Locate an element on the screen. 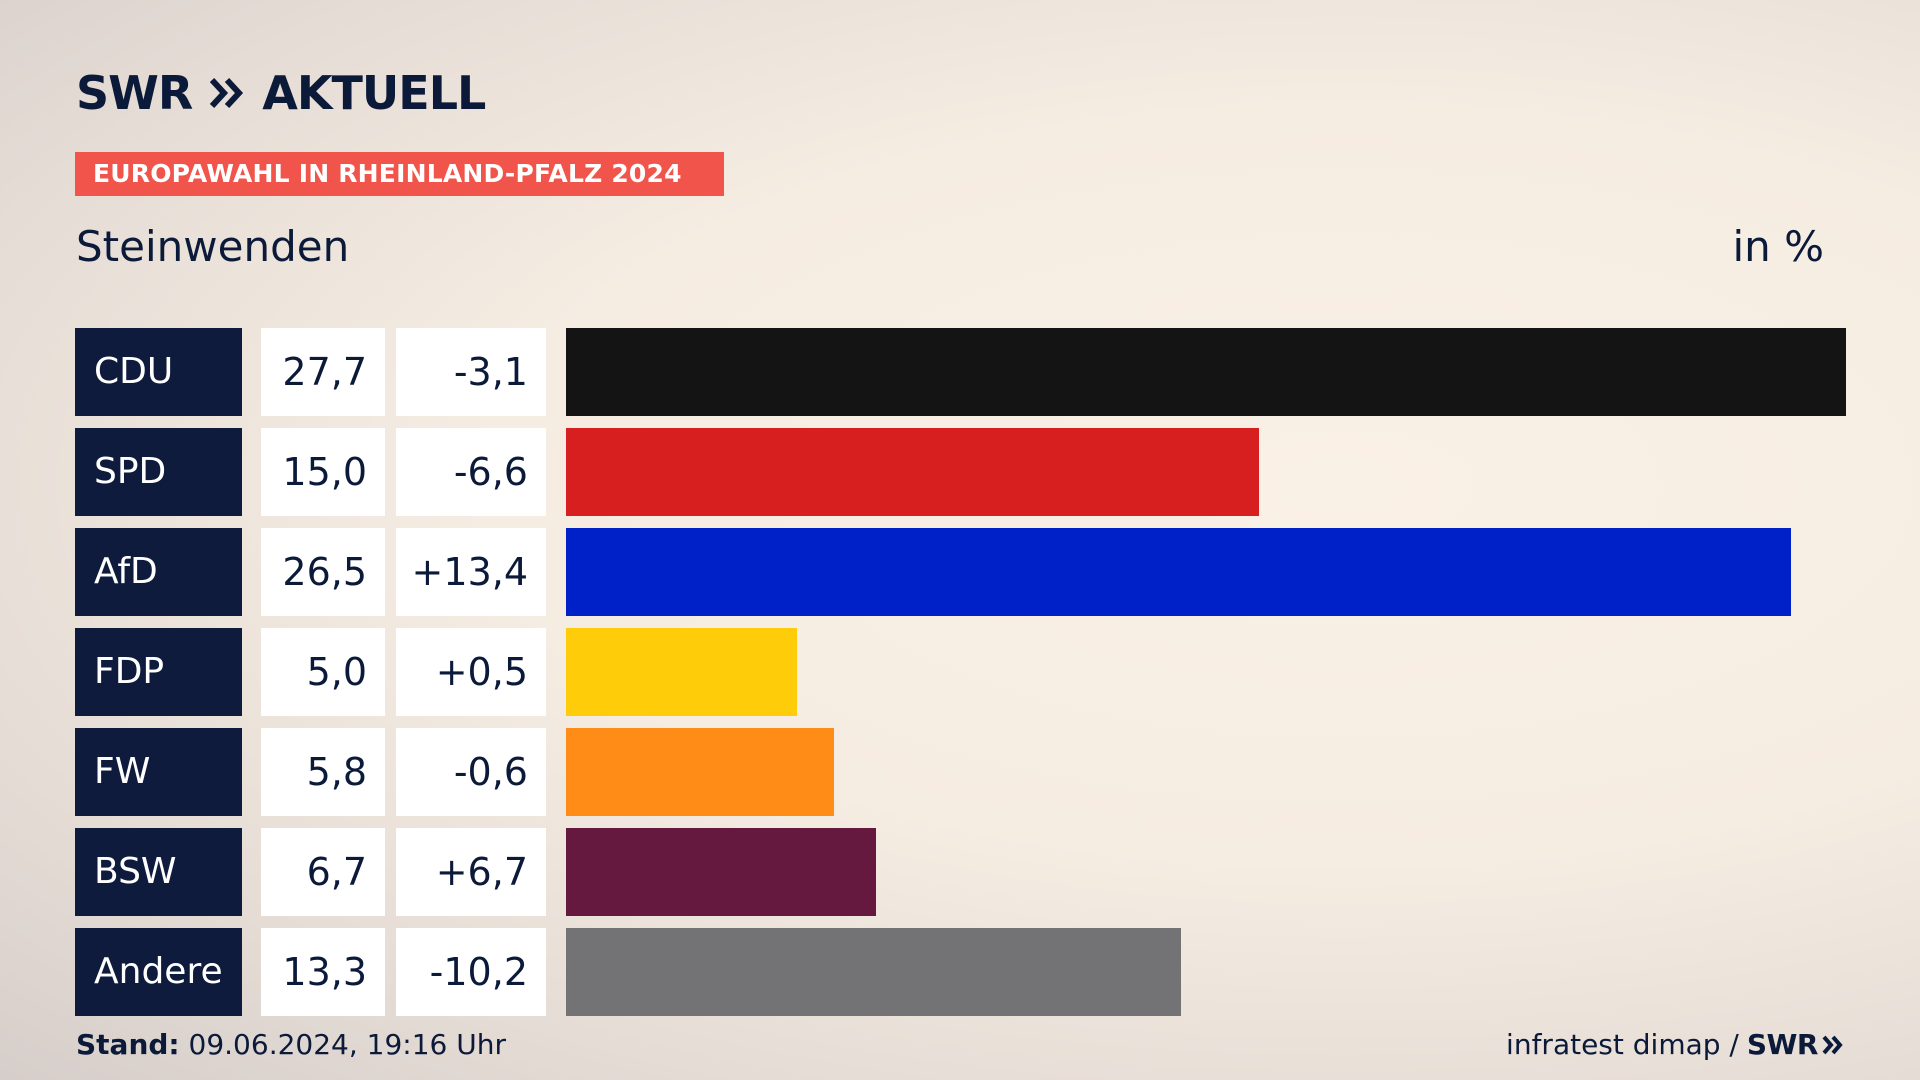  result-row: BSW 6,7 +6,7 is located at coordinates (960, 872).